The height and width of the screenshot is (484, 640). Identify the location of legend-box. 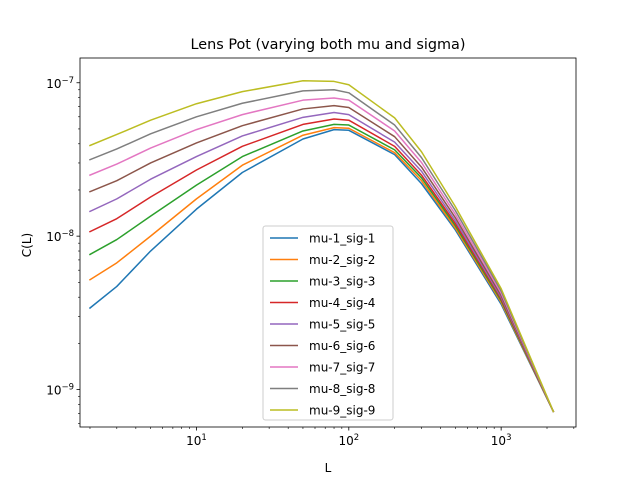
(328, 323).